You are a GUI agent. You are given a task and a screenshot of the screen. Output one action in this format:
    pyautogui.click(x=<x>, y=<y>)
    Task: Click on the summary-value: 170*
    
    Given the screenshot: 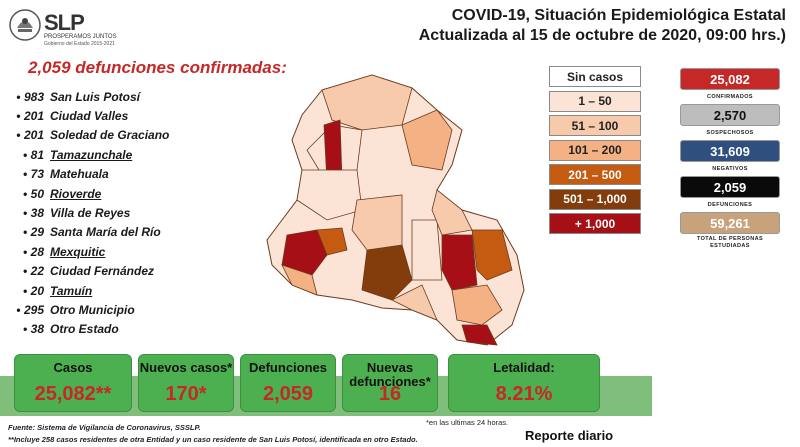 What is the action you would take?
    pyautogui.click(x=186, y=394)
    